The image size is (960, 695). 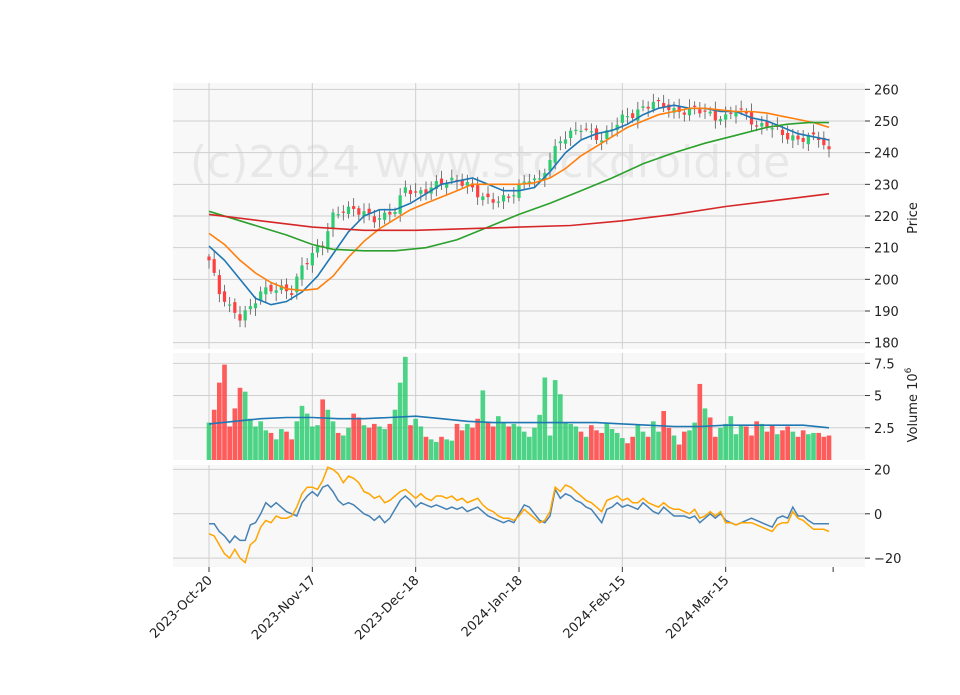 I want to click on y-tick-label: 7.5, so click(x=884, y=364).